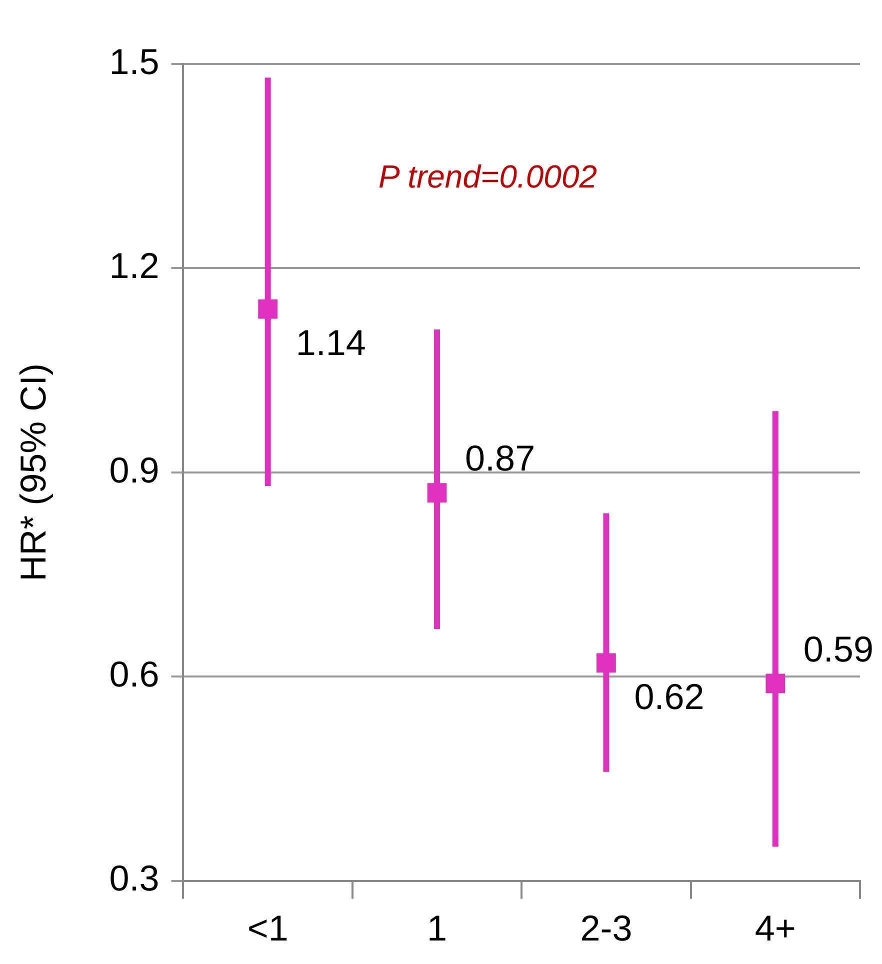  I want to click on y-tick-label: 0.3, so click(134, 878).